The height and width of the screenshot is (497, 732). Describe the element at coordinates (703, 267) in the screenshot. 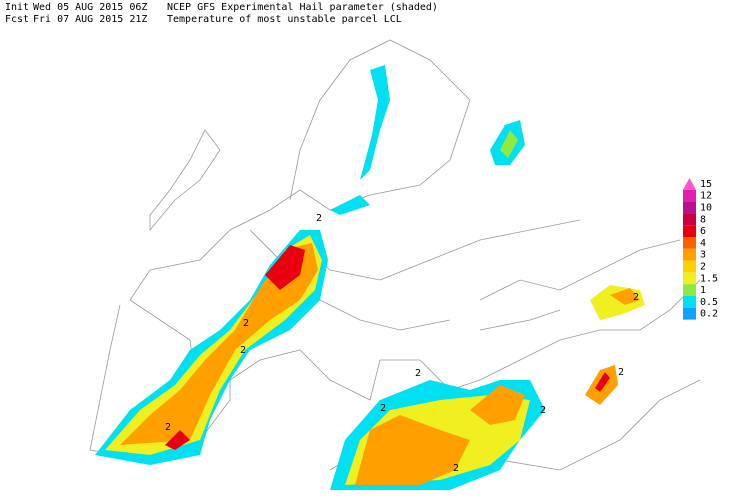

I see `legend-label: 2` at that location.